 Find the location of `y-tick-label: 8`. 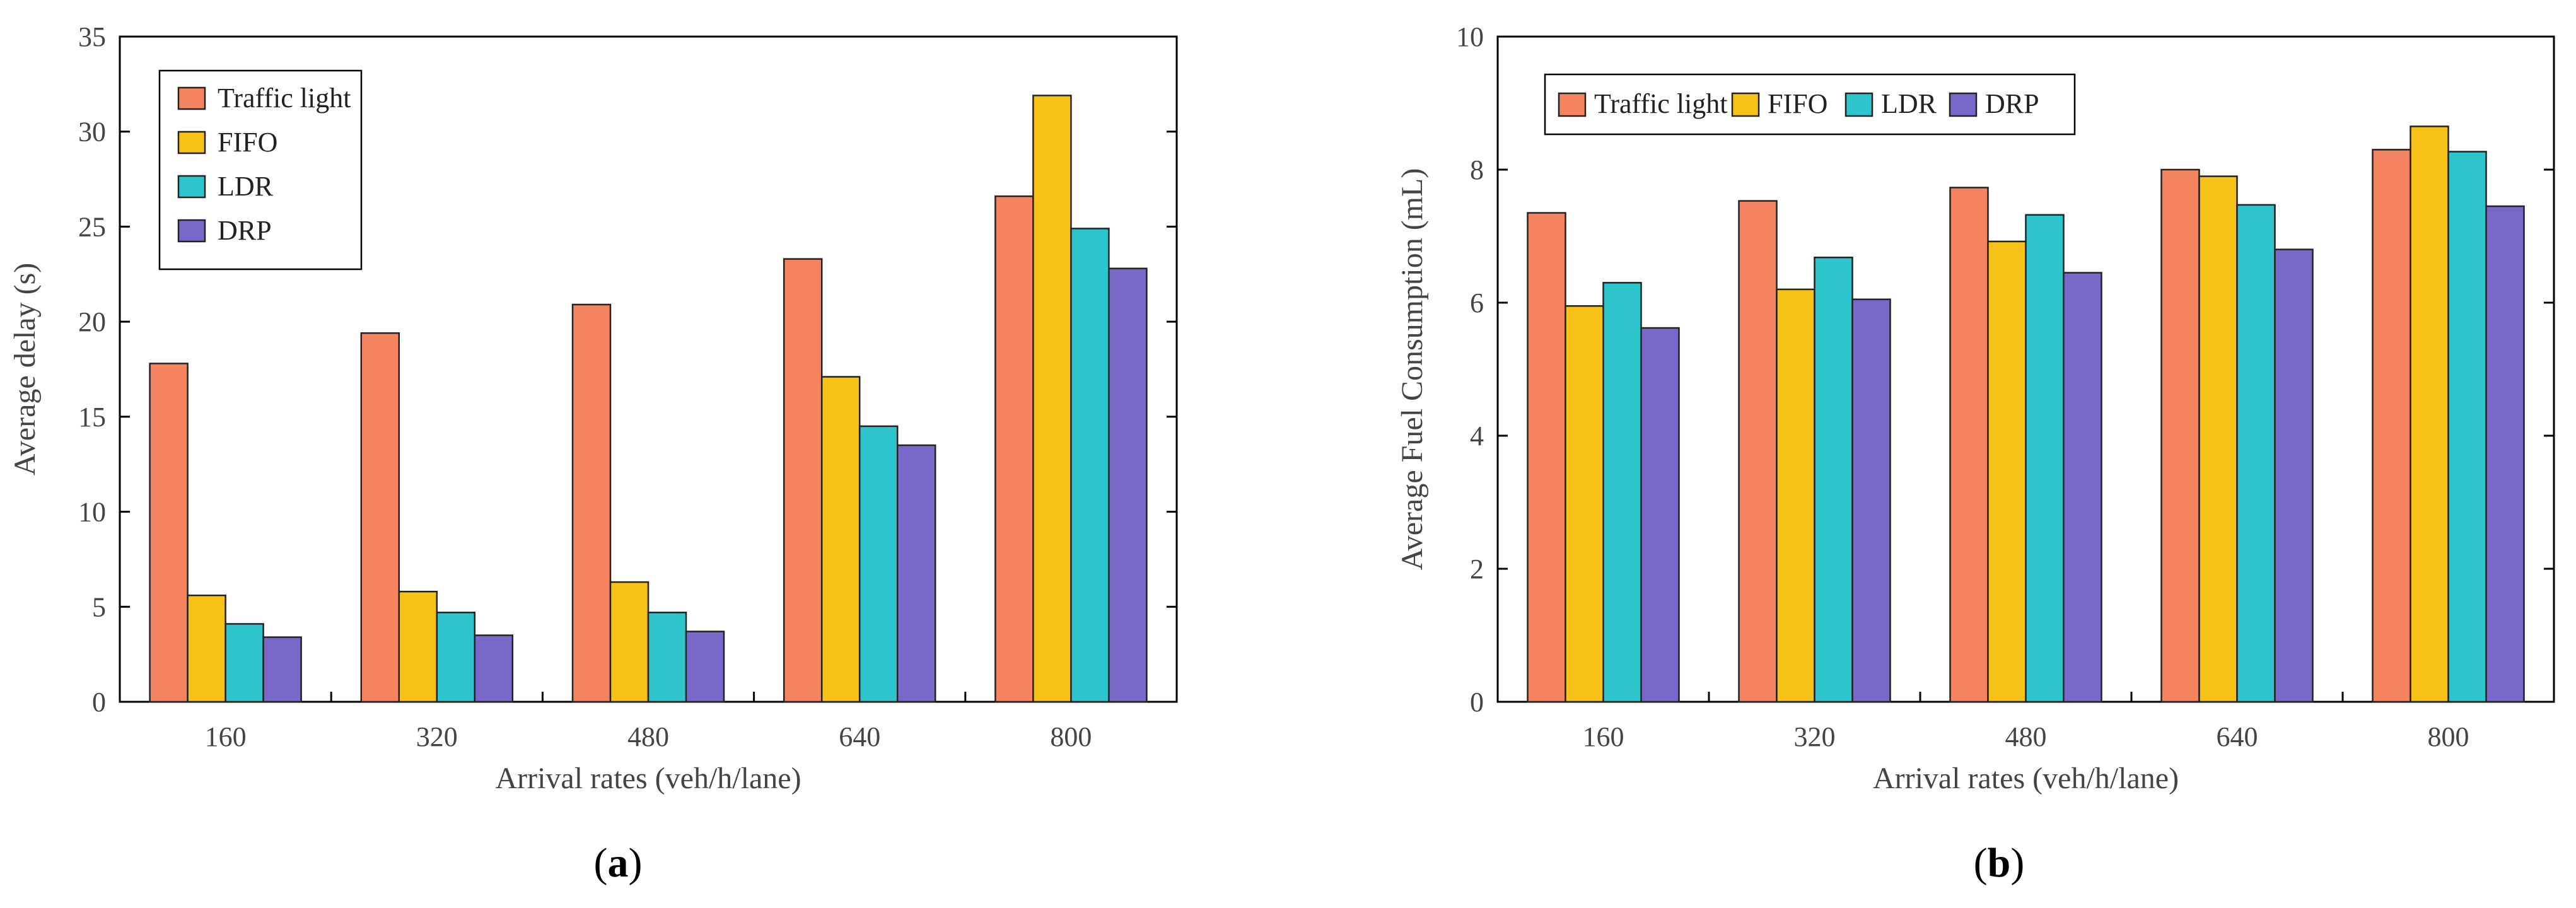

y-tick-label: 8 is located at coordinates (1477, 169).